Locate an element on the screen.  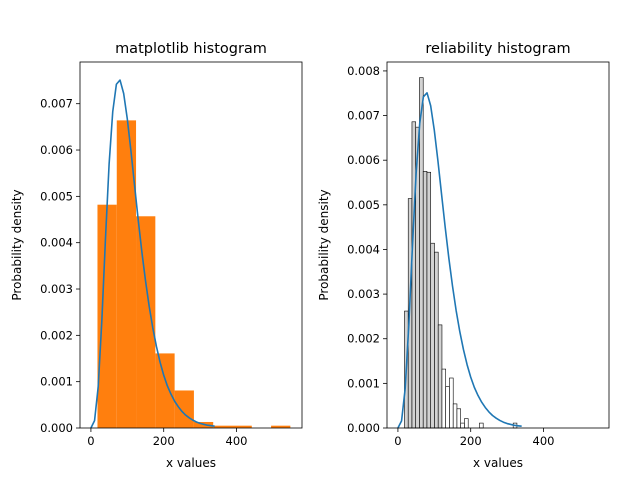
chart-title: reliability histogram is located at coordinates (497, 49).